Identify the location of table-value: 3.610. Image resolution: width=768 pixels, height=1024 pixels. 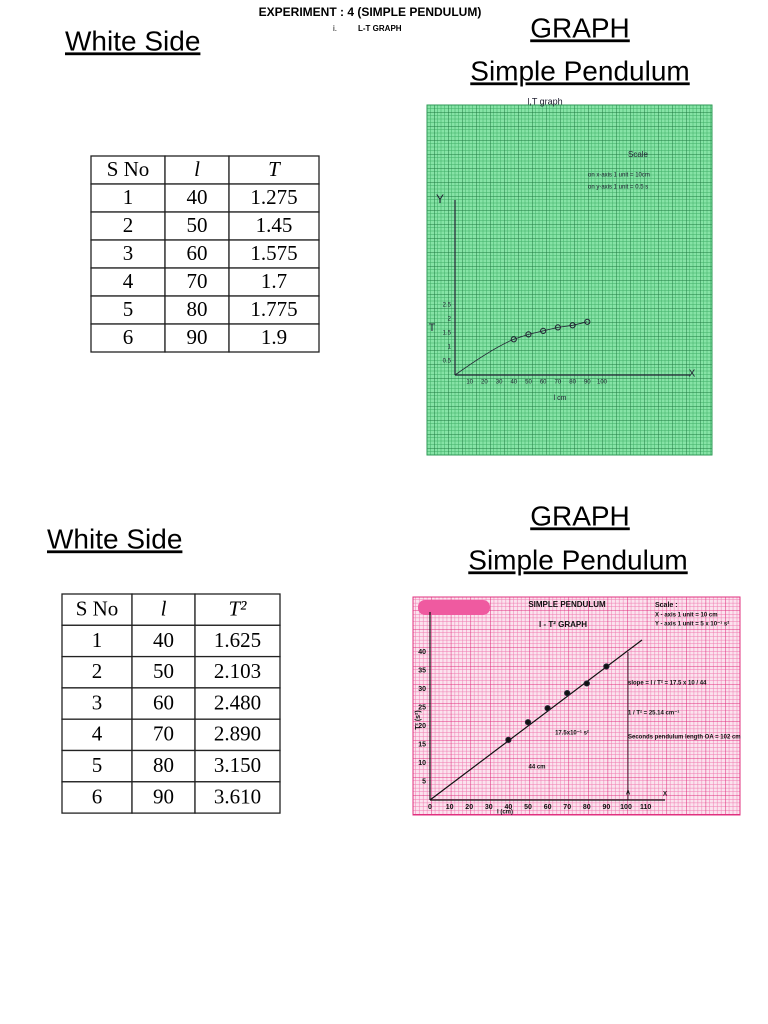
(237, 796).